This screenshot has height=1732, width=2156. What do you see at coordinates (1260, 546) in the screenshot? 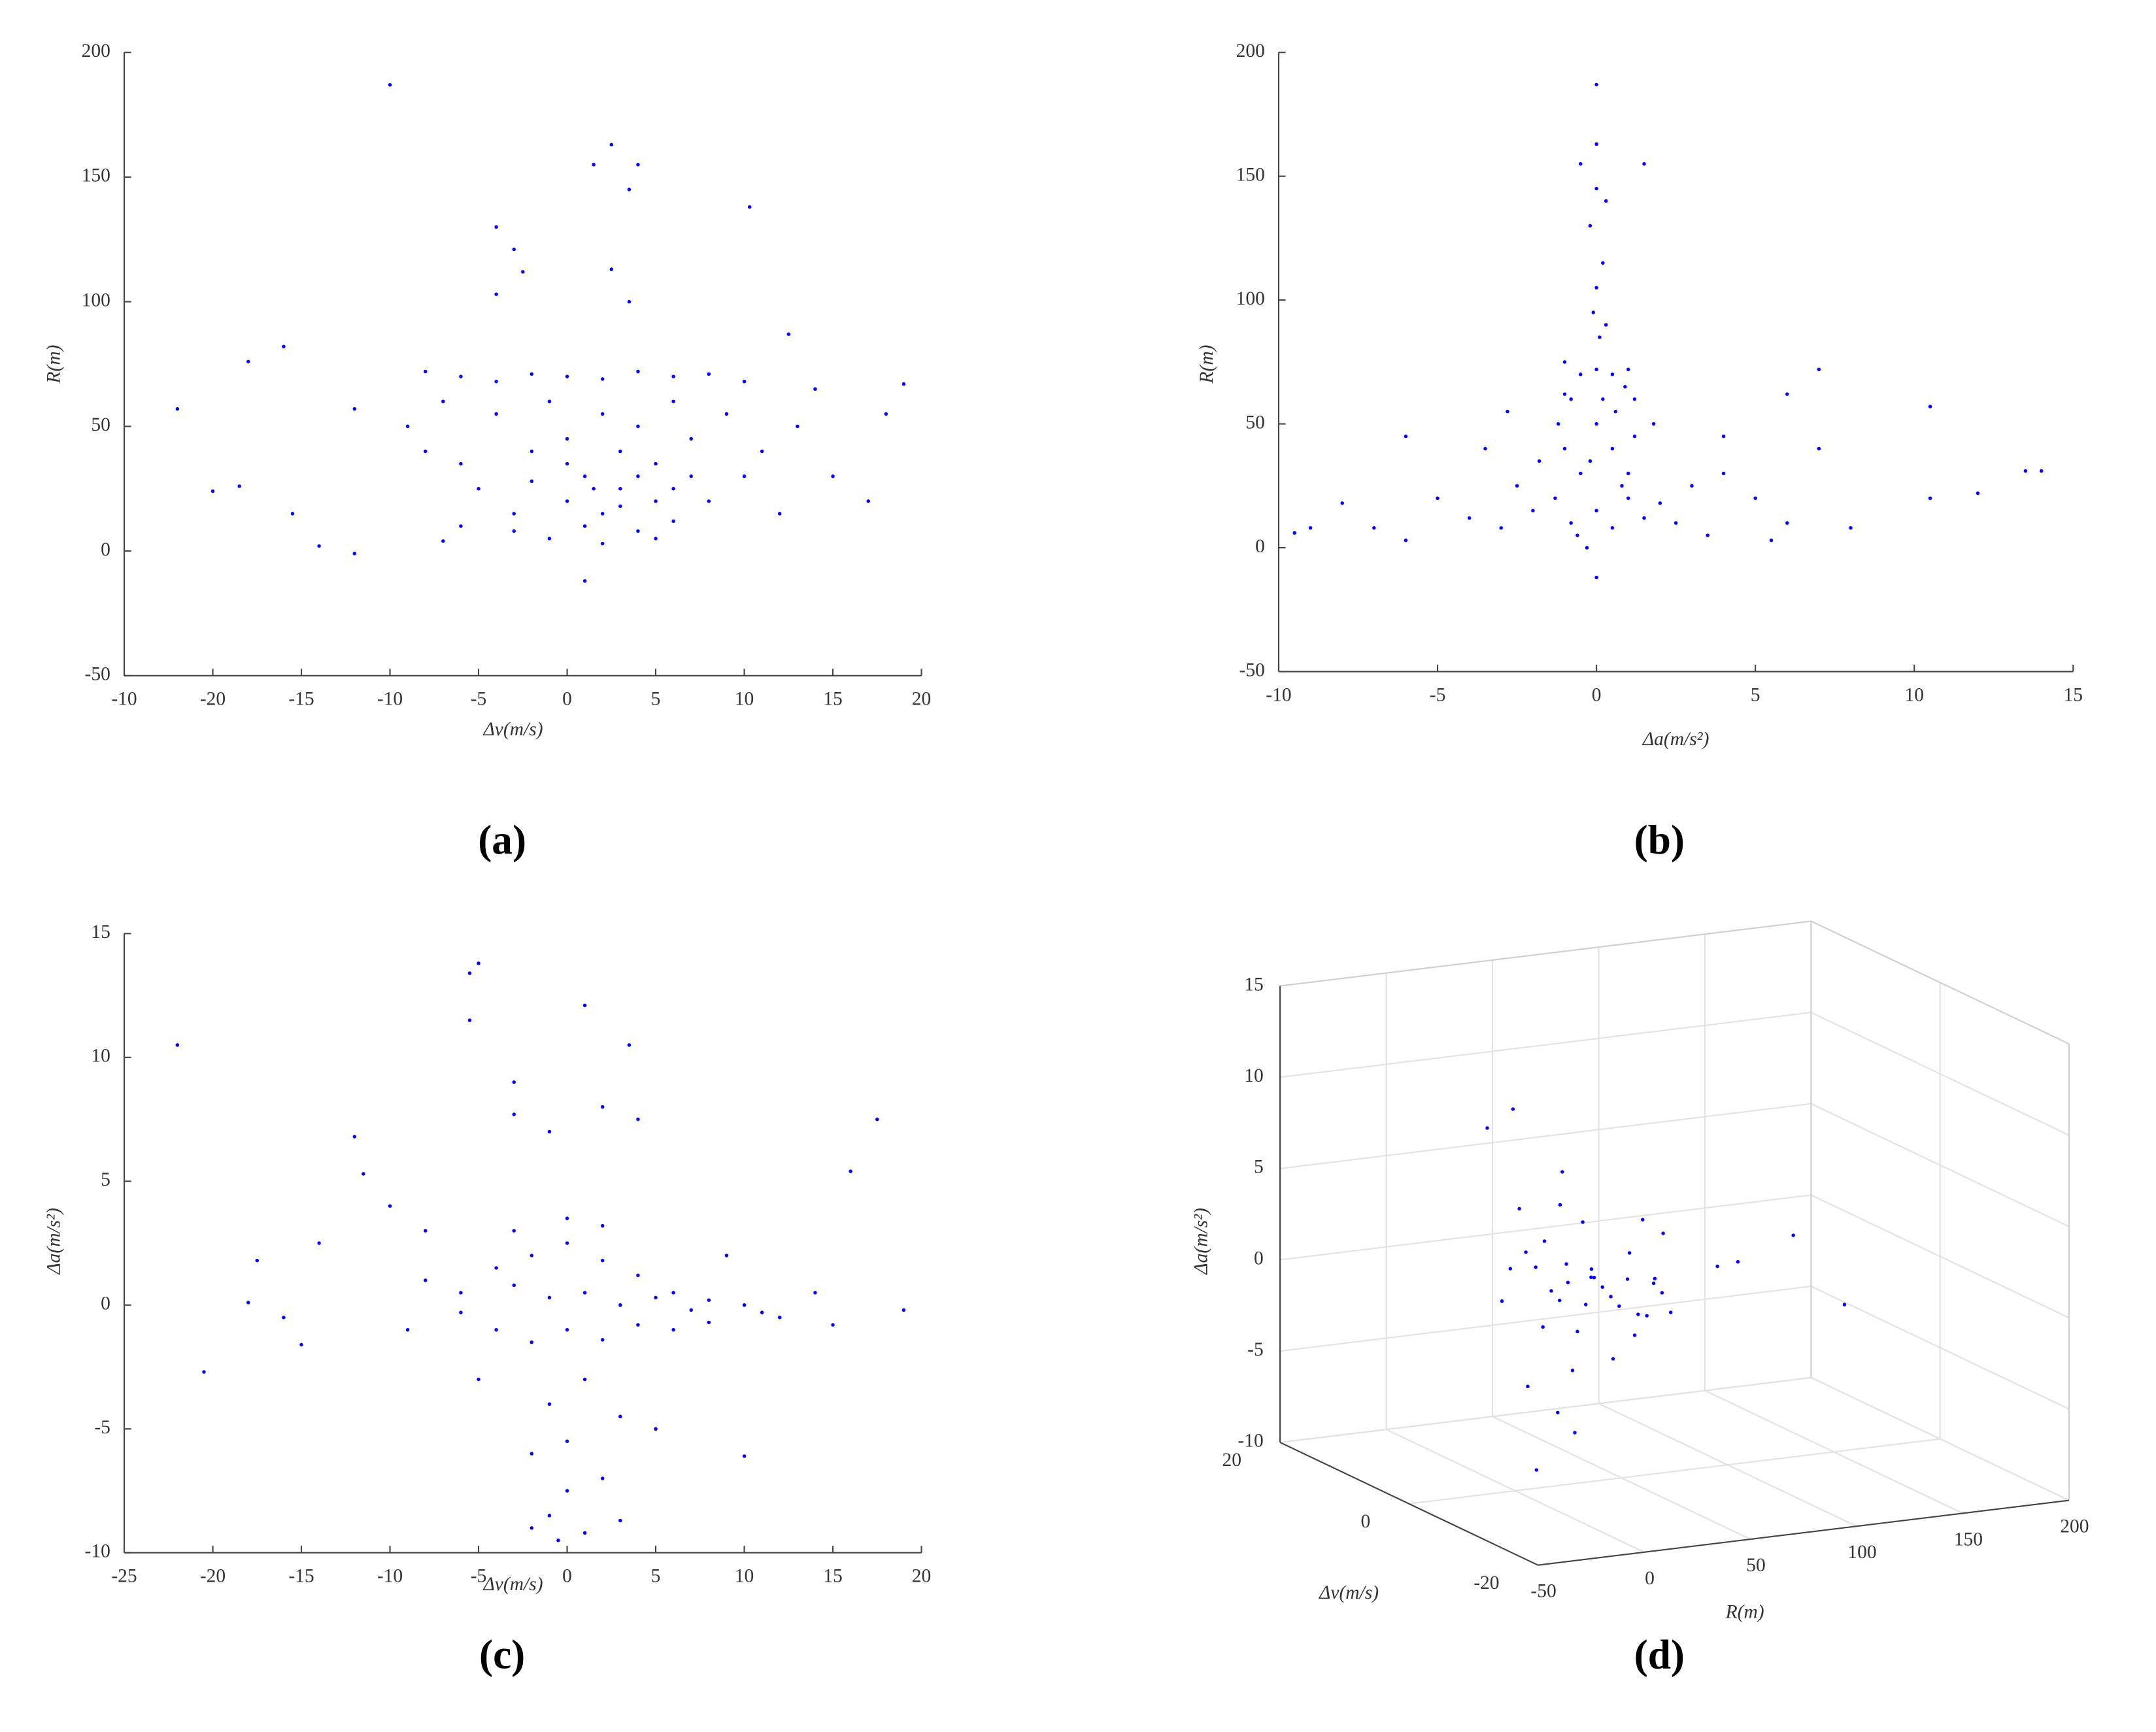
I see `y-tick-label: 0` at bounding box center [1260, 546].